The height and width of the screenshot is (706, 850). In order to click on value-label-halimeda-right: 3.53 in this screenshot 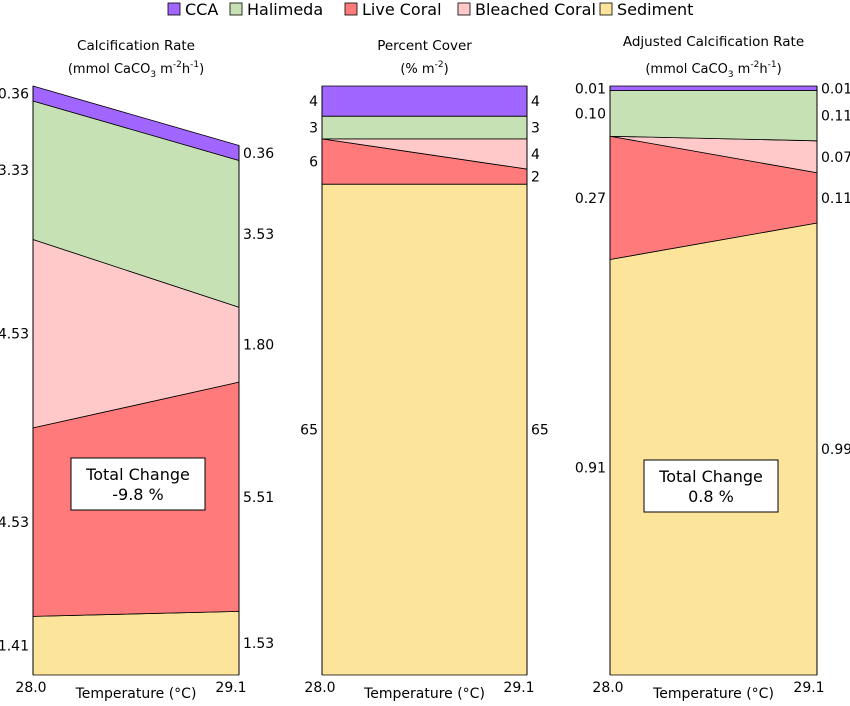, I will do `click(258, 235)`.